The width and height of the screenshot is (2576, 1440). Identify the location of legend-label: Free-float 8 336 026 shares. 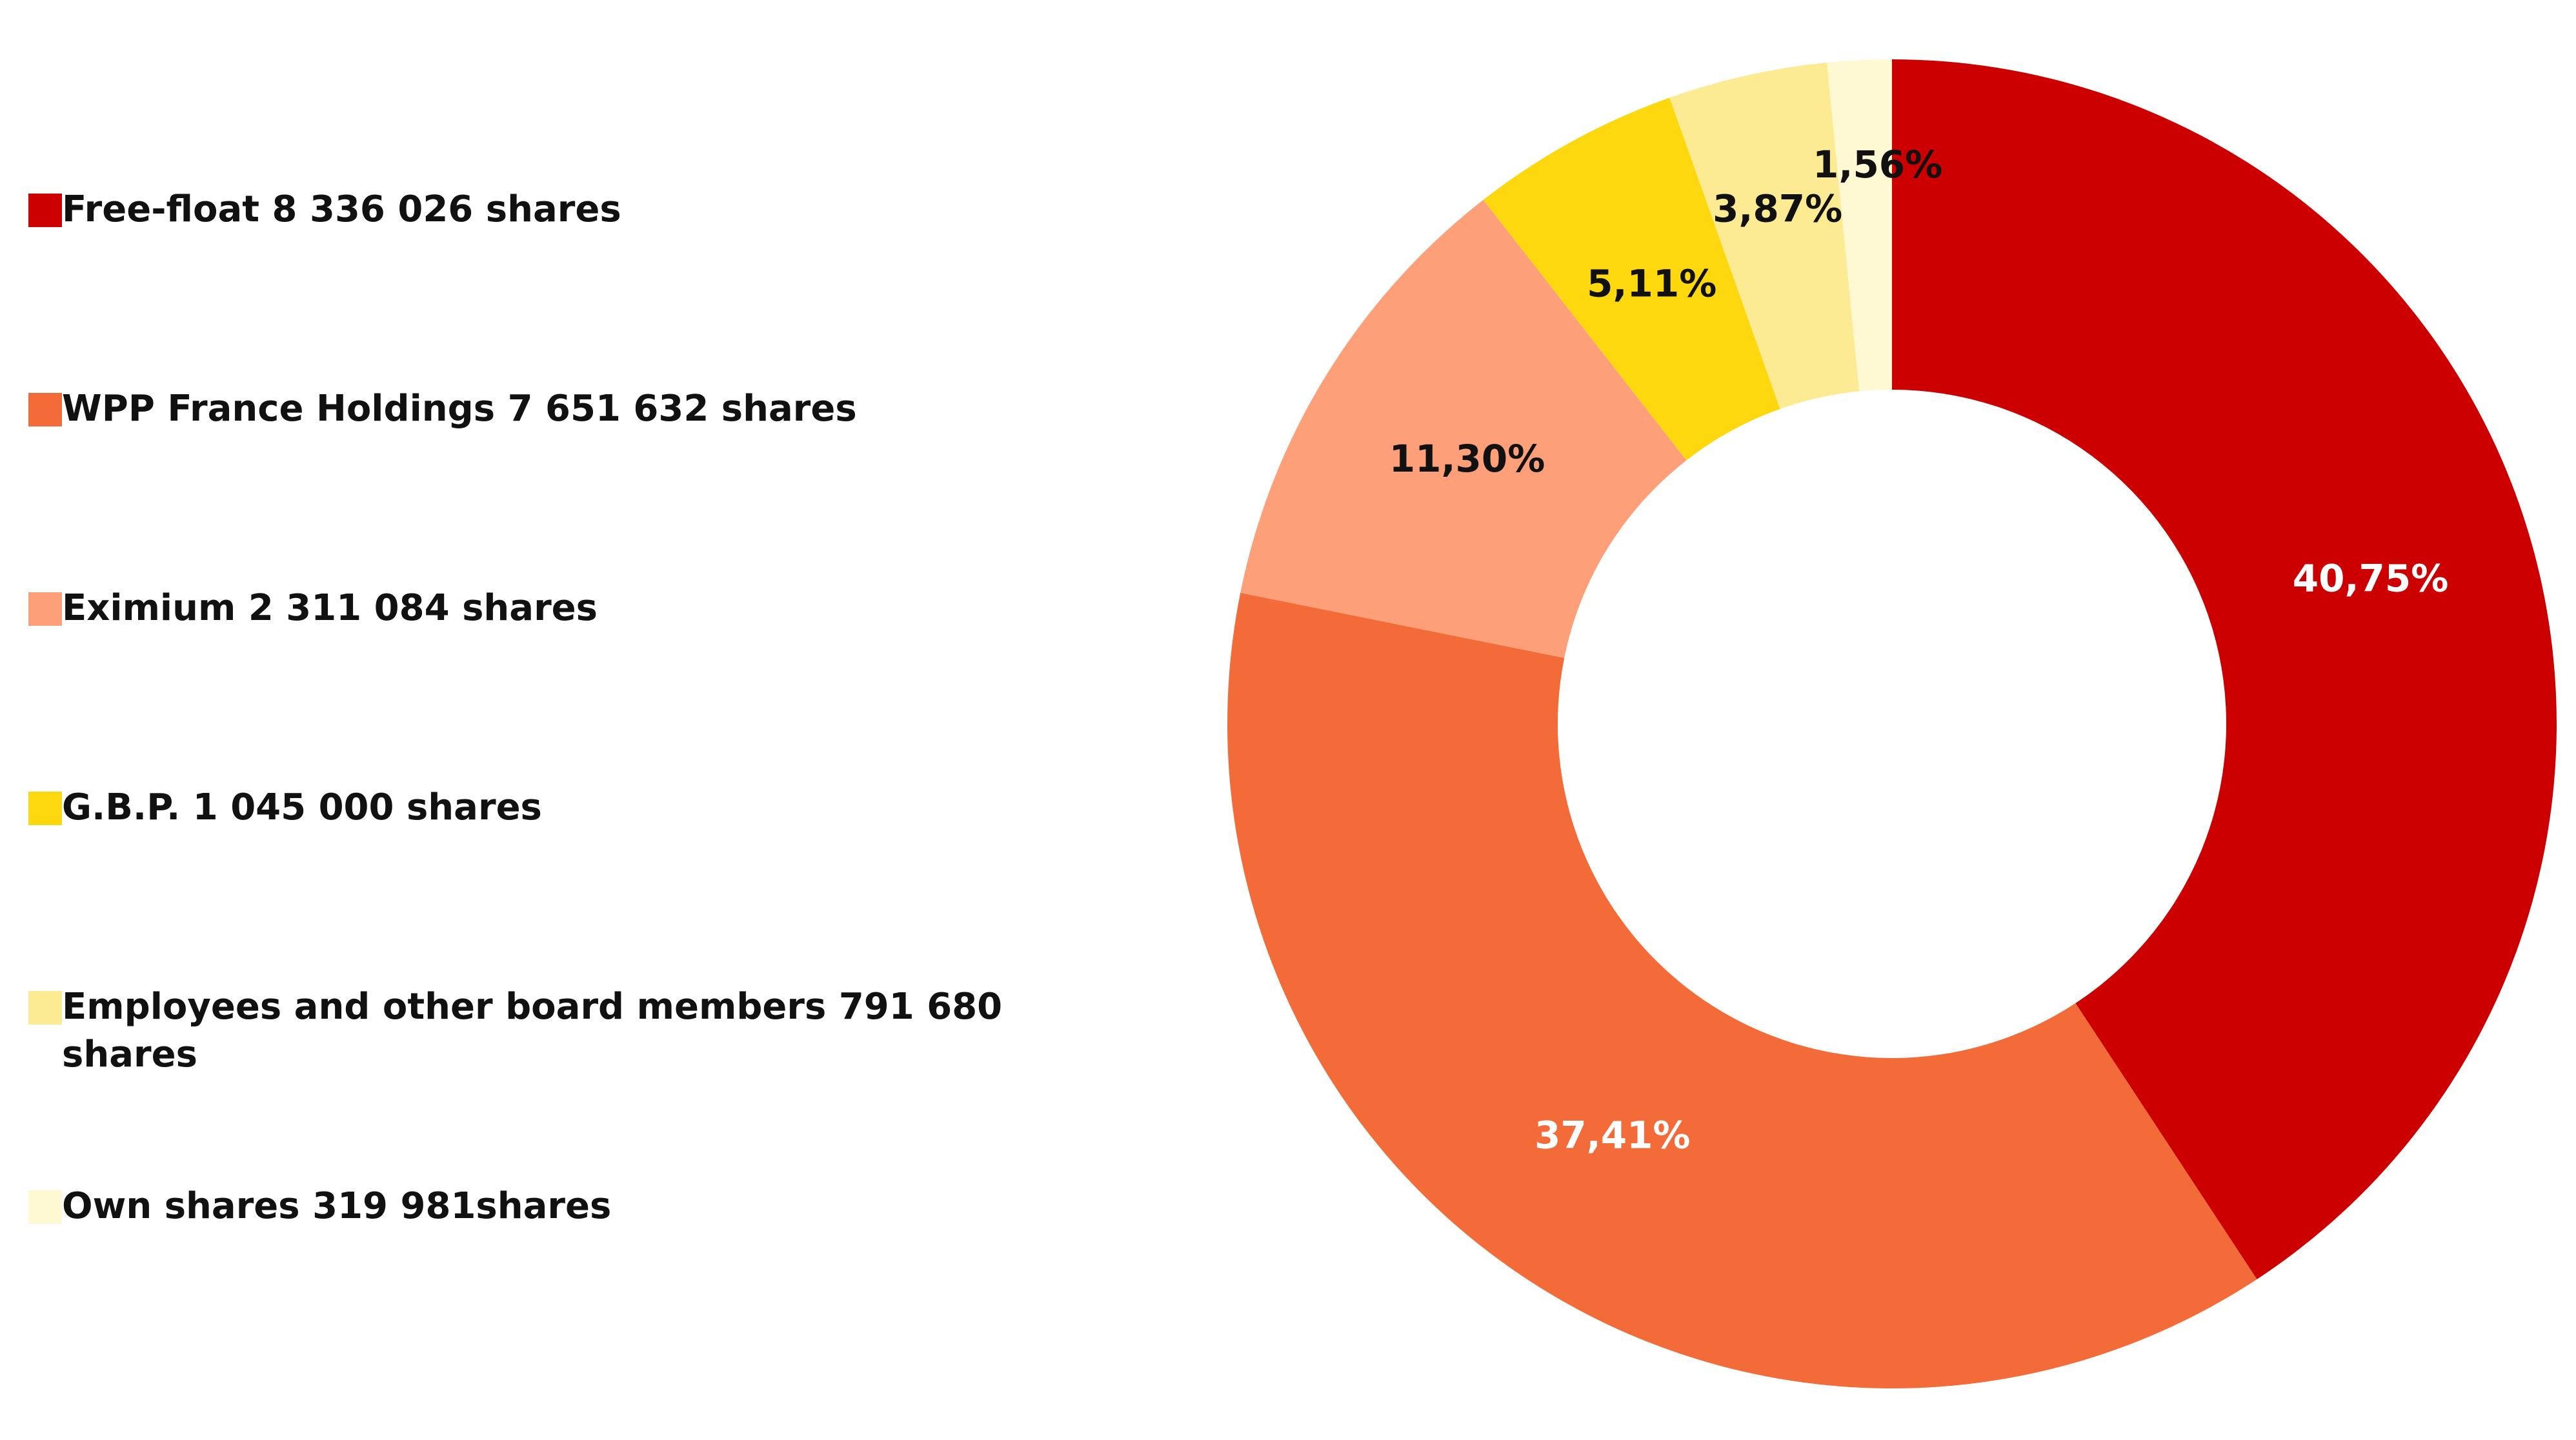
(341, 209).